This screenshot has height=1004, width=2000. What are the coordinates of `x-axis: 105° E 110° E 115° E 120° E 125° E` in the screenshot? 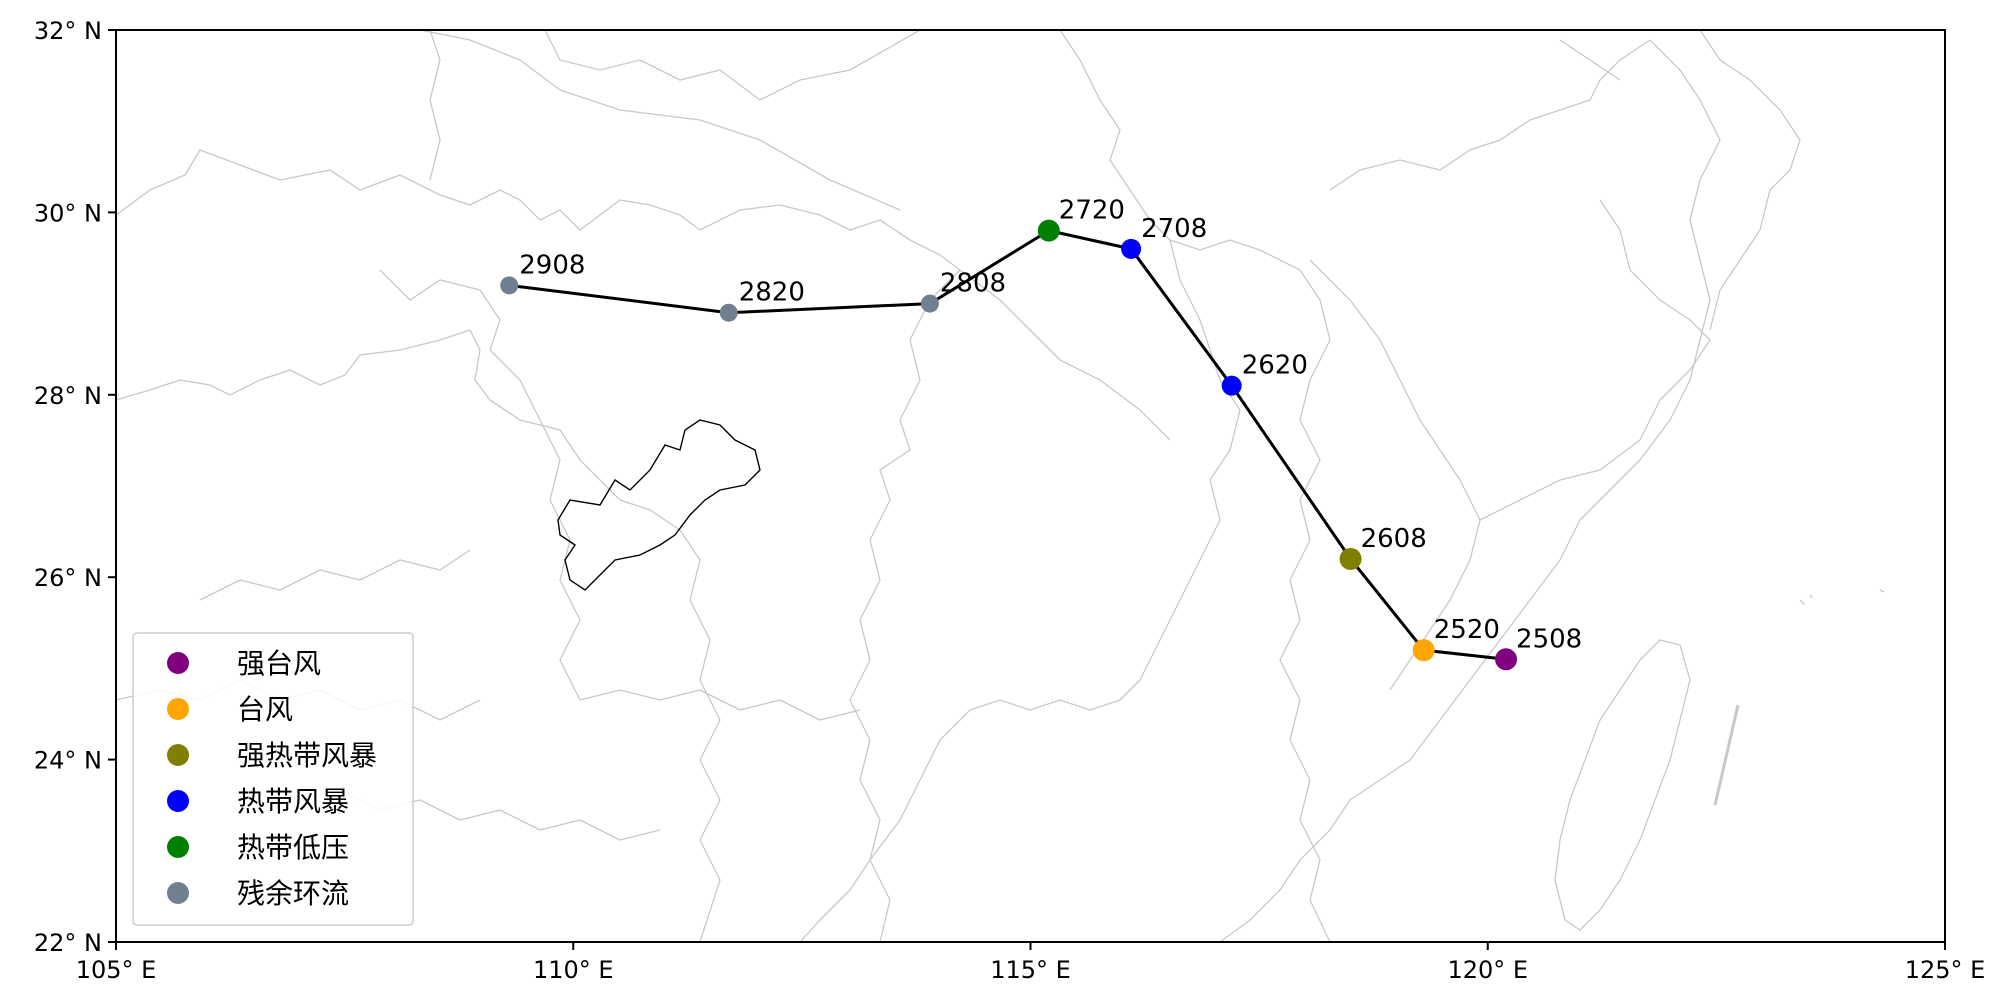 It's located at (1031, 963).